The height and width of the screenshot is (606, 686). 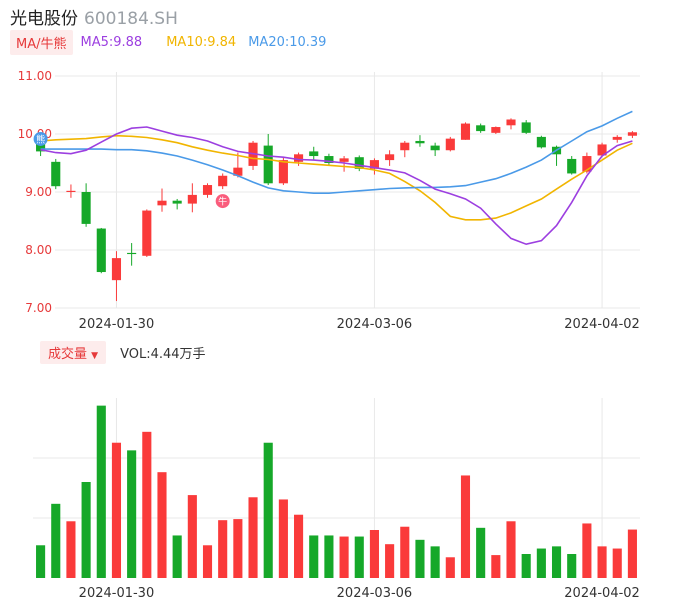 What do you see at coordinates (123, 352) in the screenshot?
I see `volume-legend: 成交量 ▼ VOL:4.44万手` at bounding box center [123, 352].